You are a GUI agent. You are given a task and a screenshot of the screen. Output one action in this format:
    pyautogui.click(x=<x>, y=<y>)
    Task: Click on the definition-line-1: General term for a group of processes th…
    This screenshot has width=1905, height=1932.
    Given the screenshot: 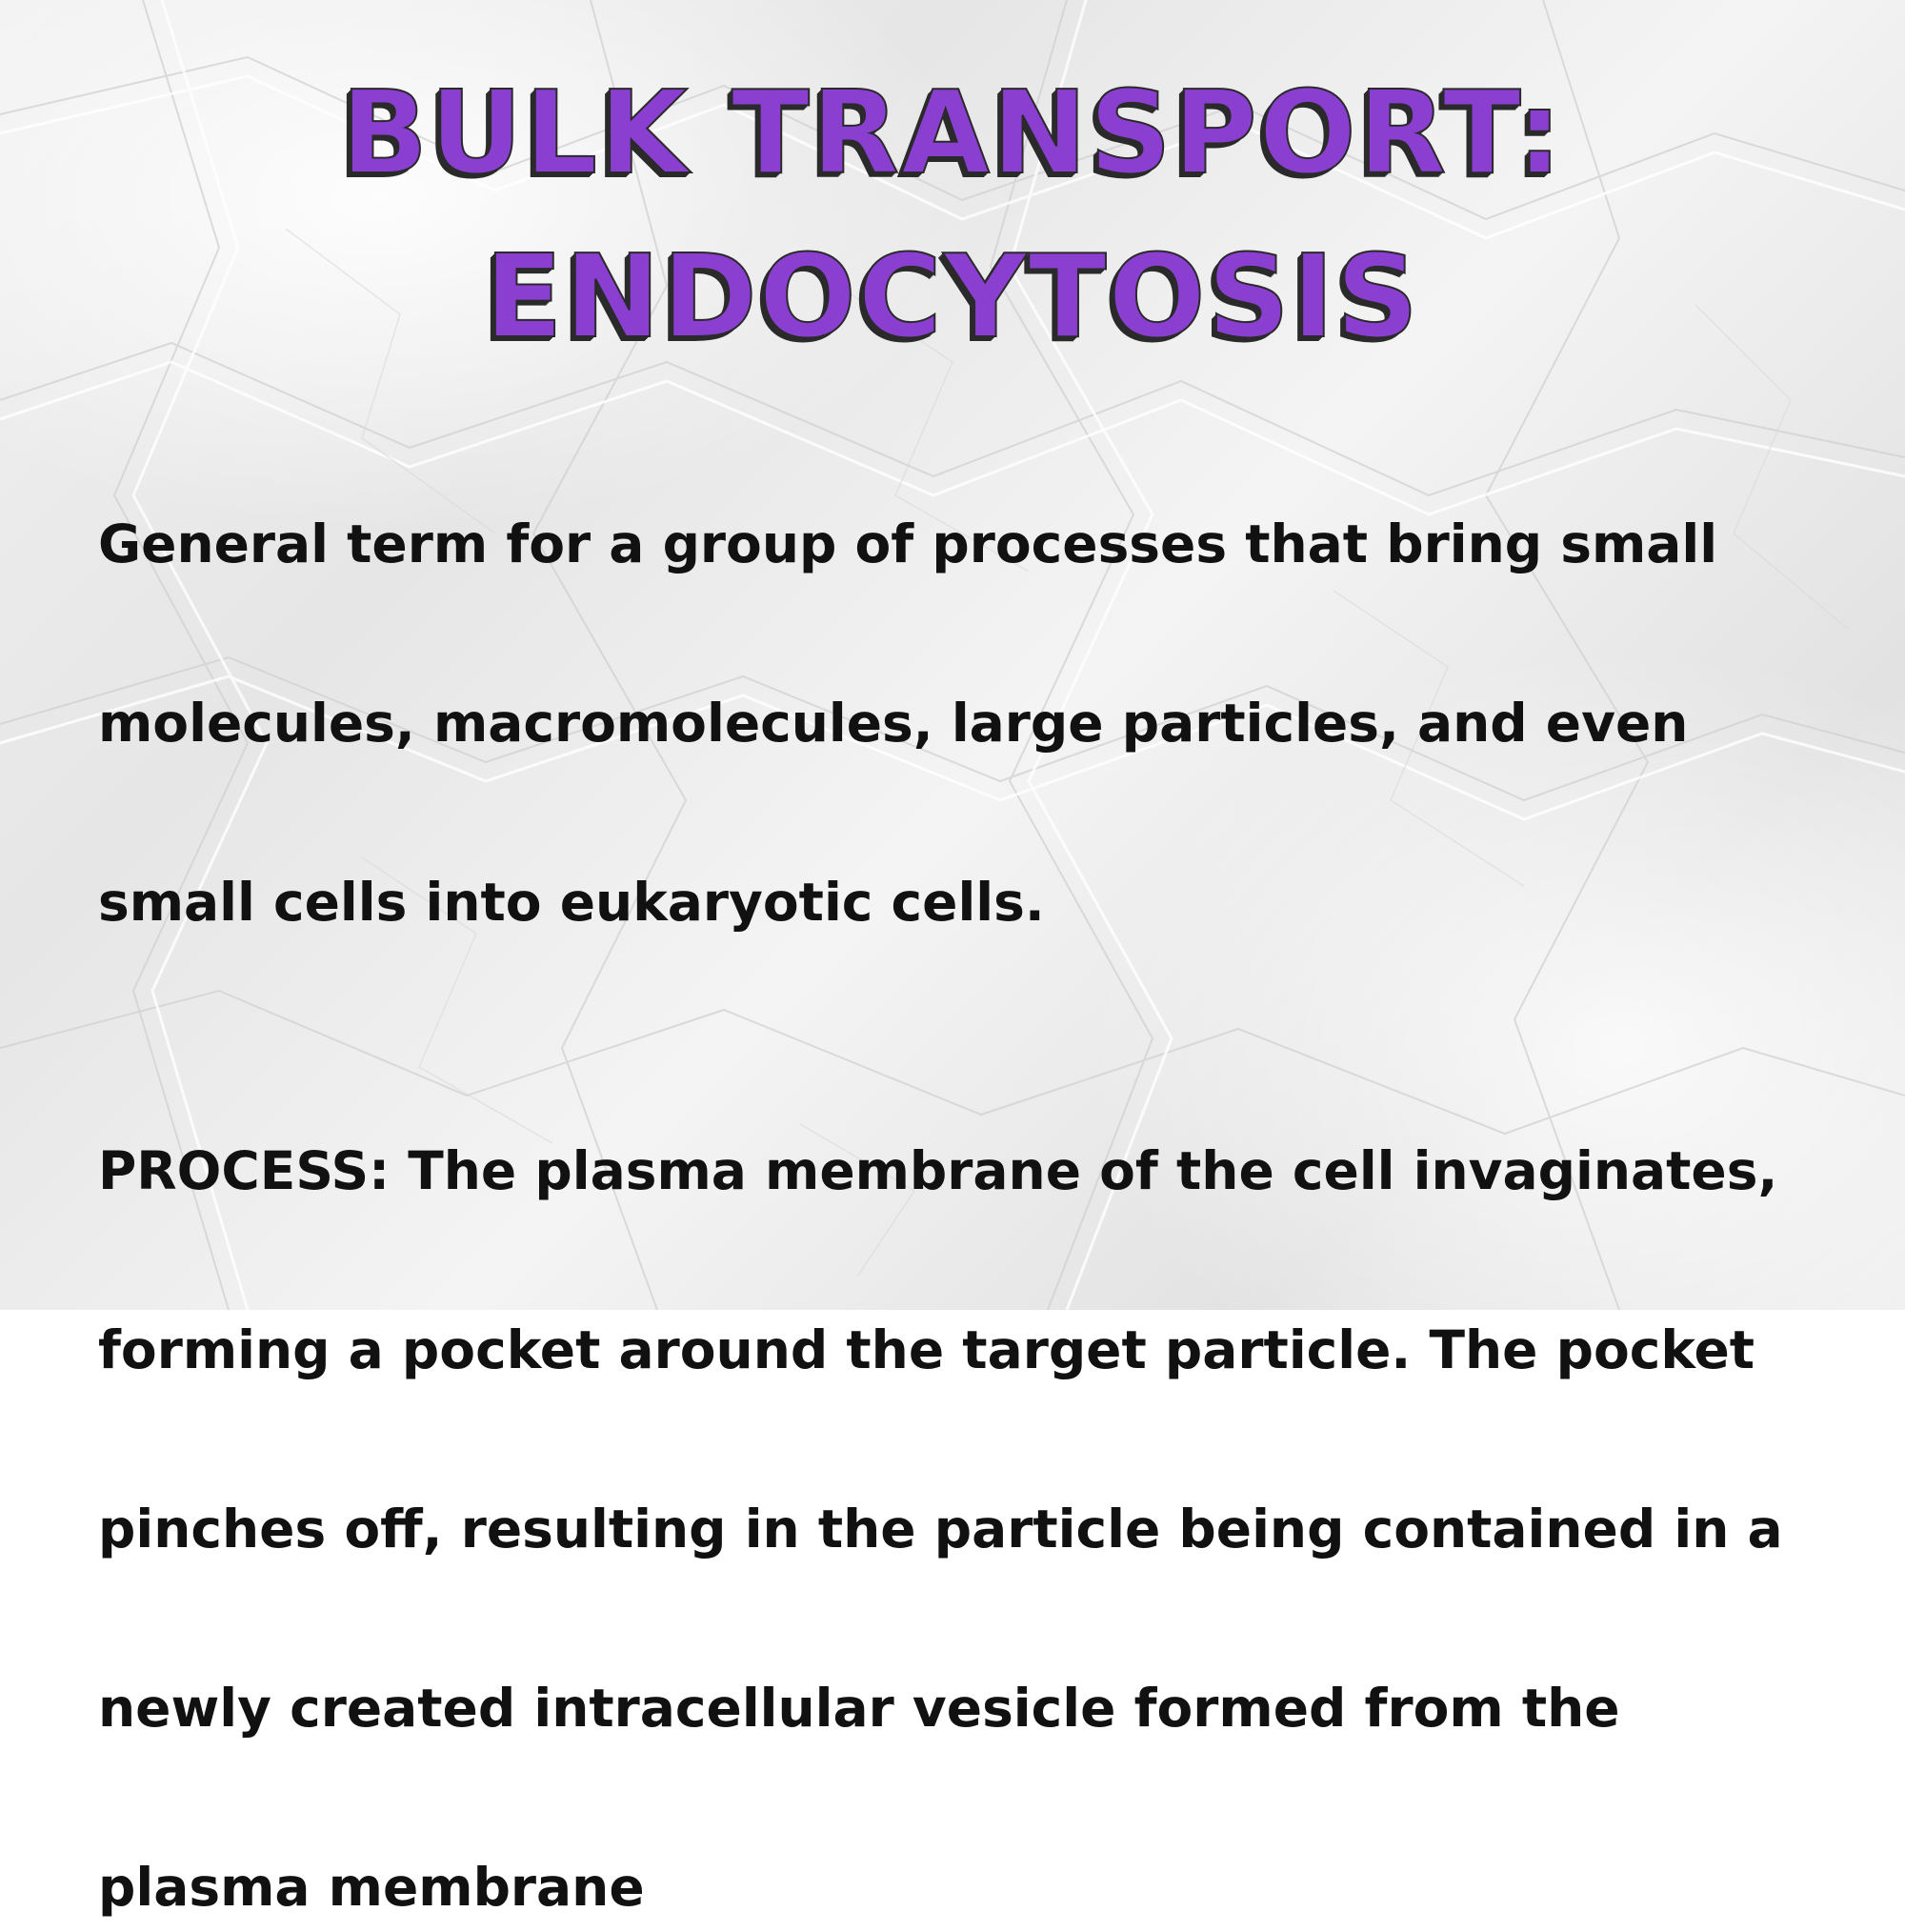 What is the action you would take?
    pyautogui.click(x=908, y=544)
    